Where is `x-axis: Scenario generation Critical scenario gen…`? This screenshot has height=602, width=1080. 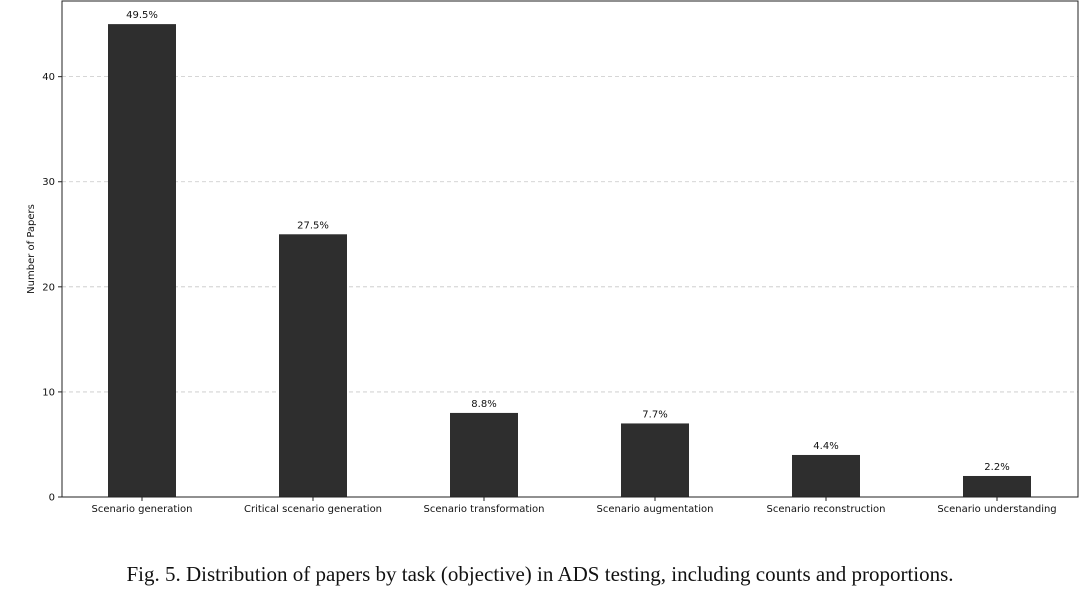
x-axis: Scenario generation Critical scenario gen… is located at coordinates (574, 506).